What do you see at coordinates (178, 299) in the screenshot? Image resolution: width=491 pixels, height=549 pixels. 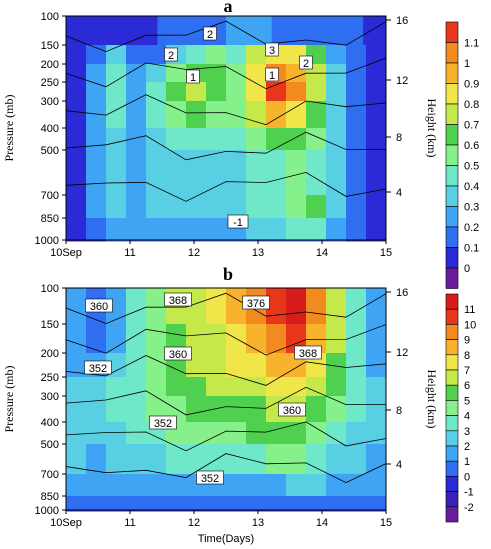 I see `contour-label: 368` at bounding box center [178, 299].